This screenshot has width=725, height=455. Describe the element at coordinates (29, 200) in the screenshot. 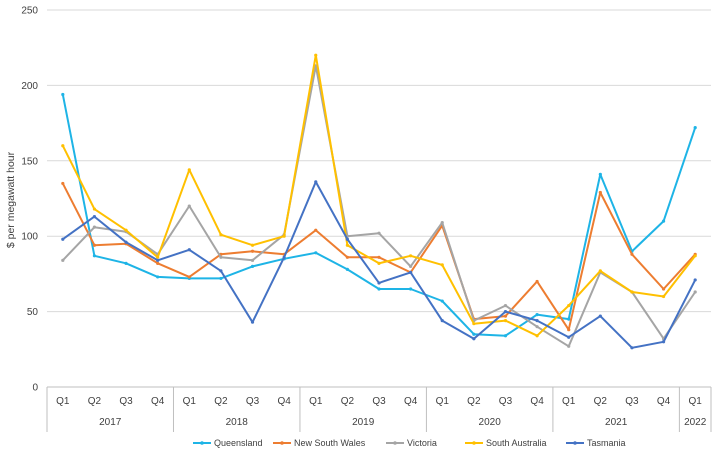

I see `y-axis-ticks: 0 50 100 150 200 250` at that location.